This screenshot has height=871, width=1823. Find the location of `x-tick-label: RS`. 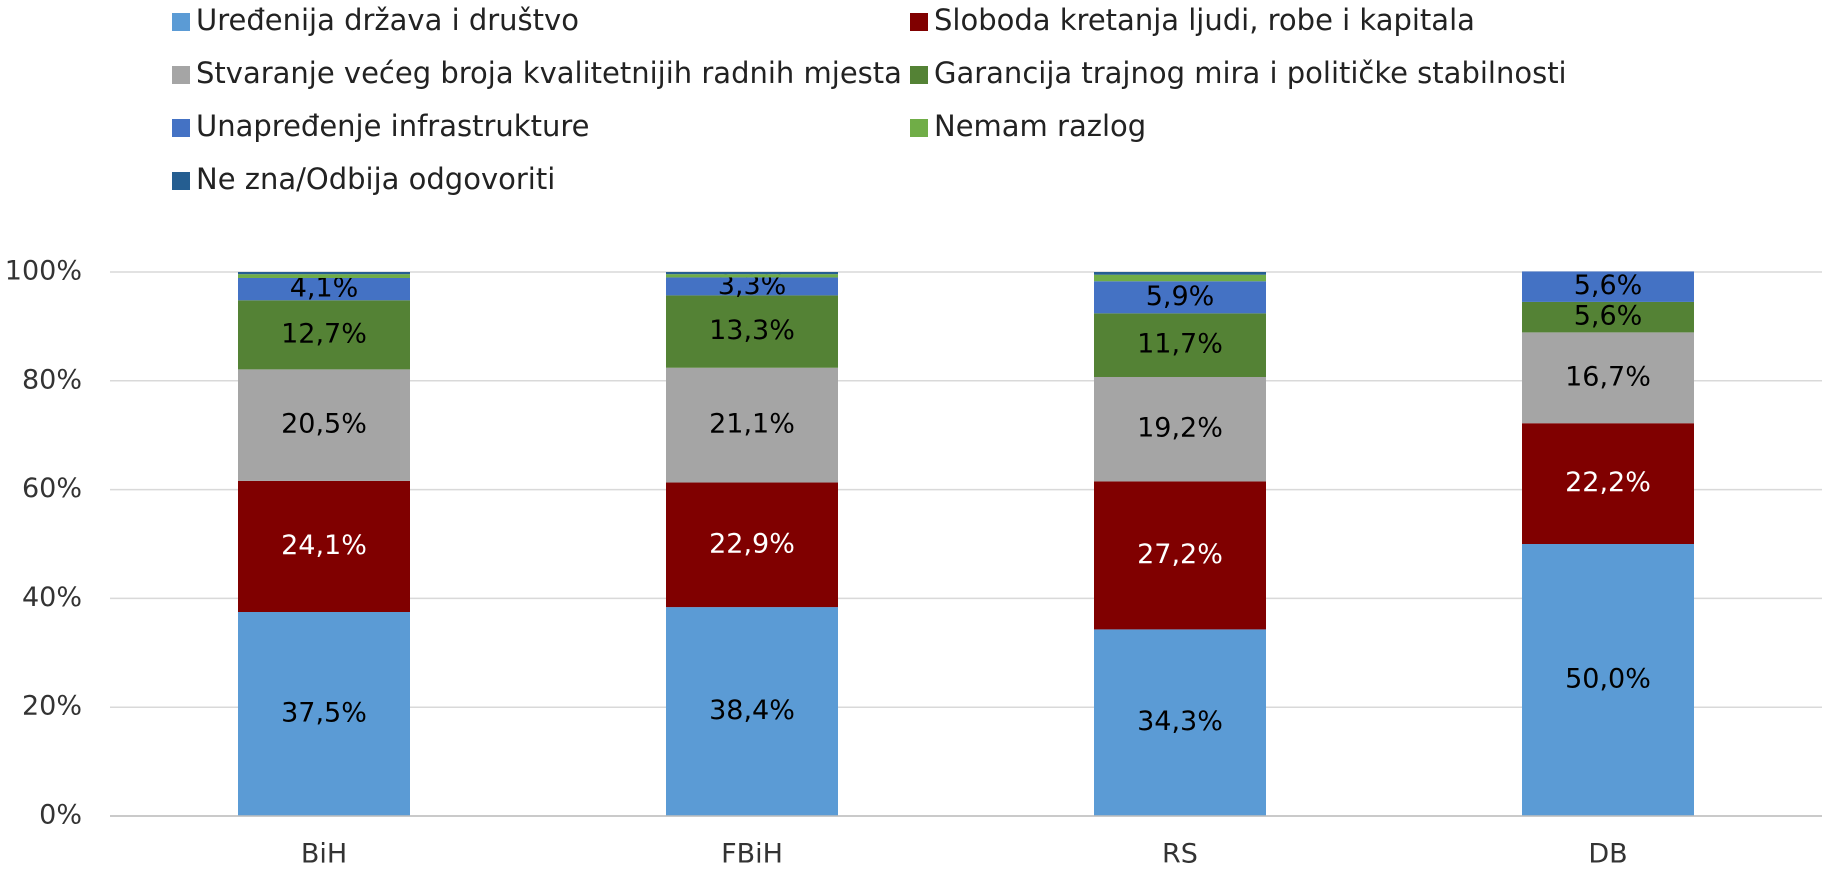

x-tick-label: RS is located at coordinates (1180, 854).